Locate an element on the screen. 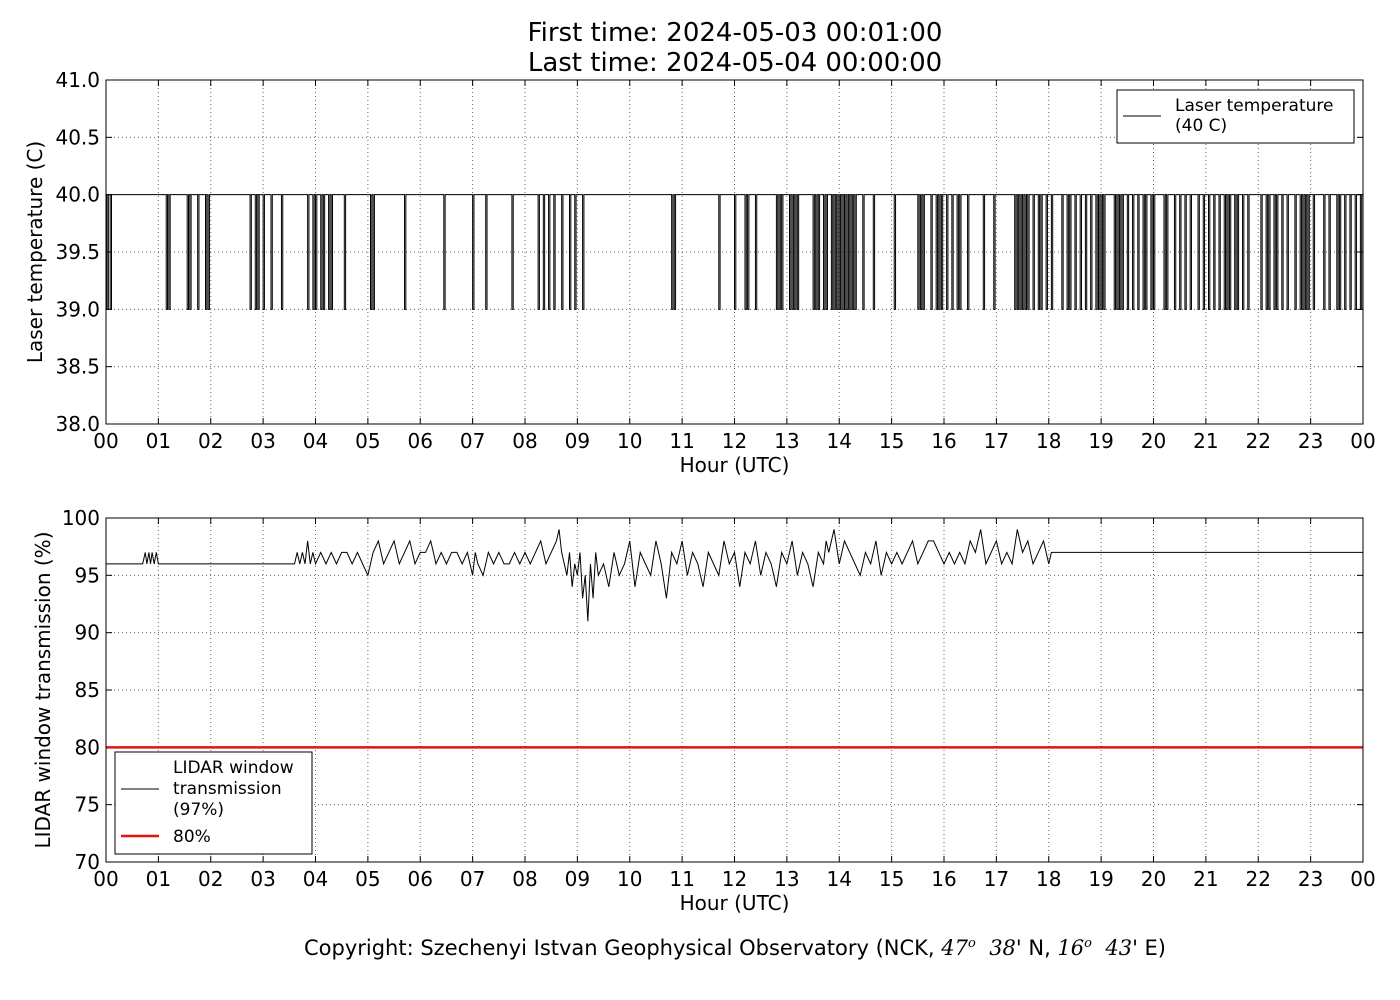  longitude-degrees: 16 is located at coordinates (1071, 948).